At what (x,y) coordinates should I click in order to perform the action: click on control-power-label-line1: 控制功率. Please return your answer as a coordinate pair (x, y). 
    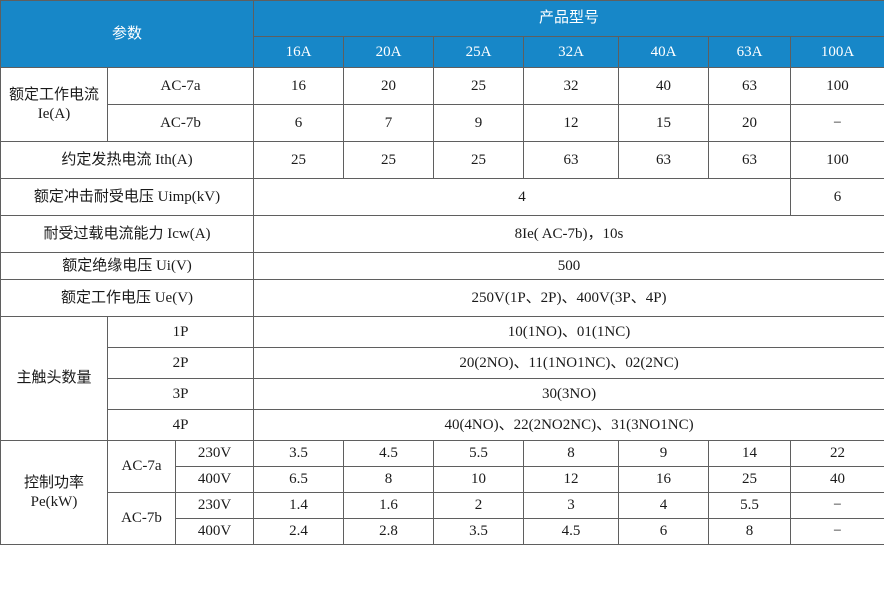
    Looking at the image, I should click on (53, 482).